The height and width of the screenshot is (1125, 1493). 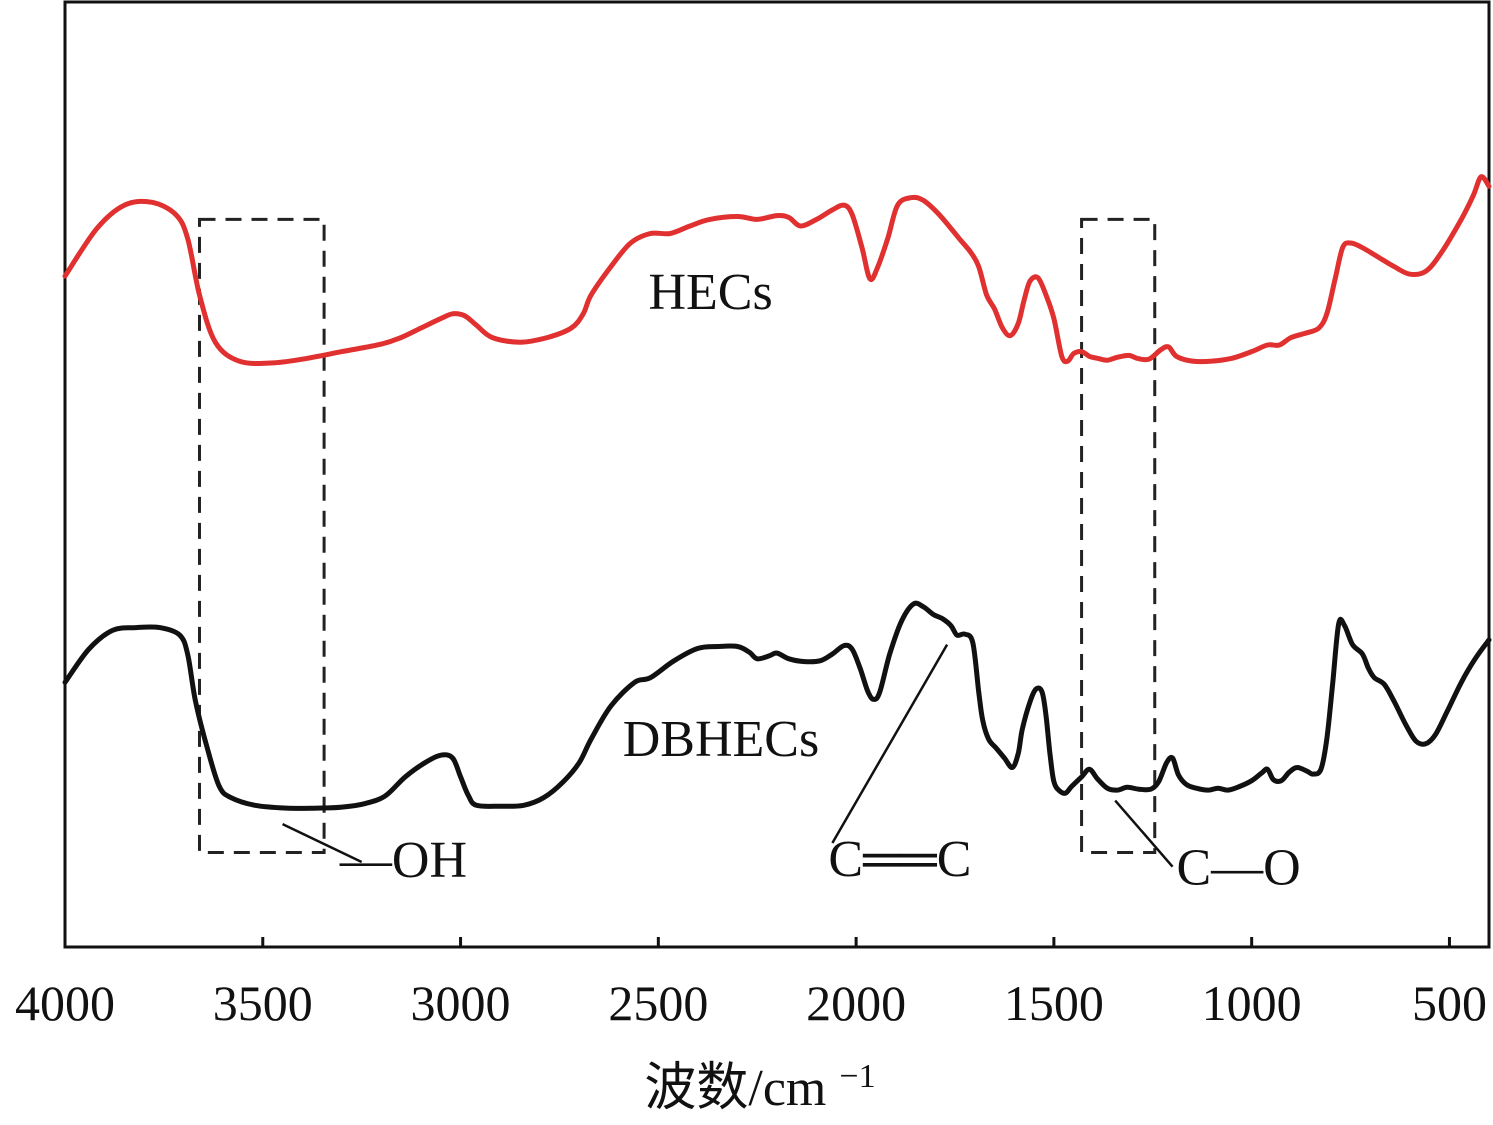 What do you see at coordinates (710, 292) in the screenshot?
I see `series-label-hecs: HECs` at bounding box center [710, 292].